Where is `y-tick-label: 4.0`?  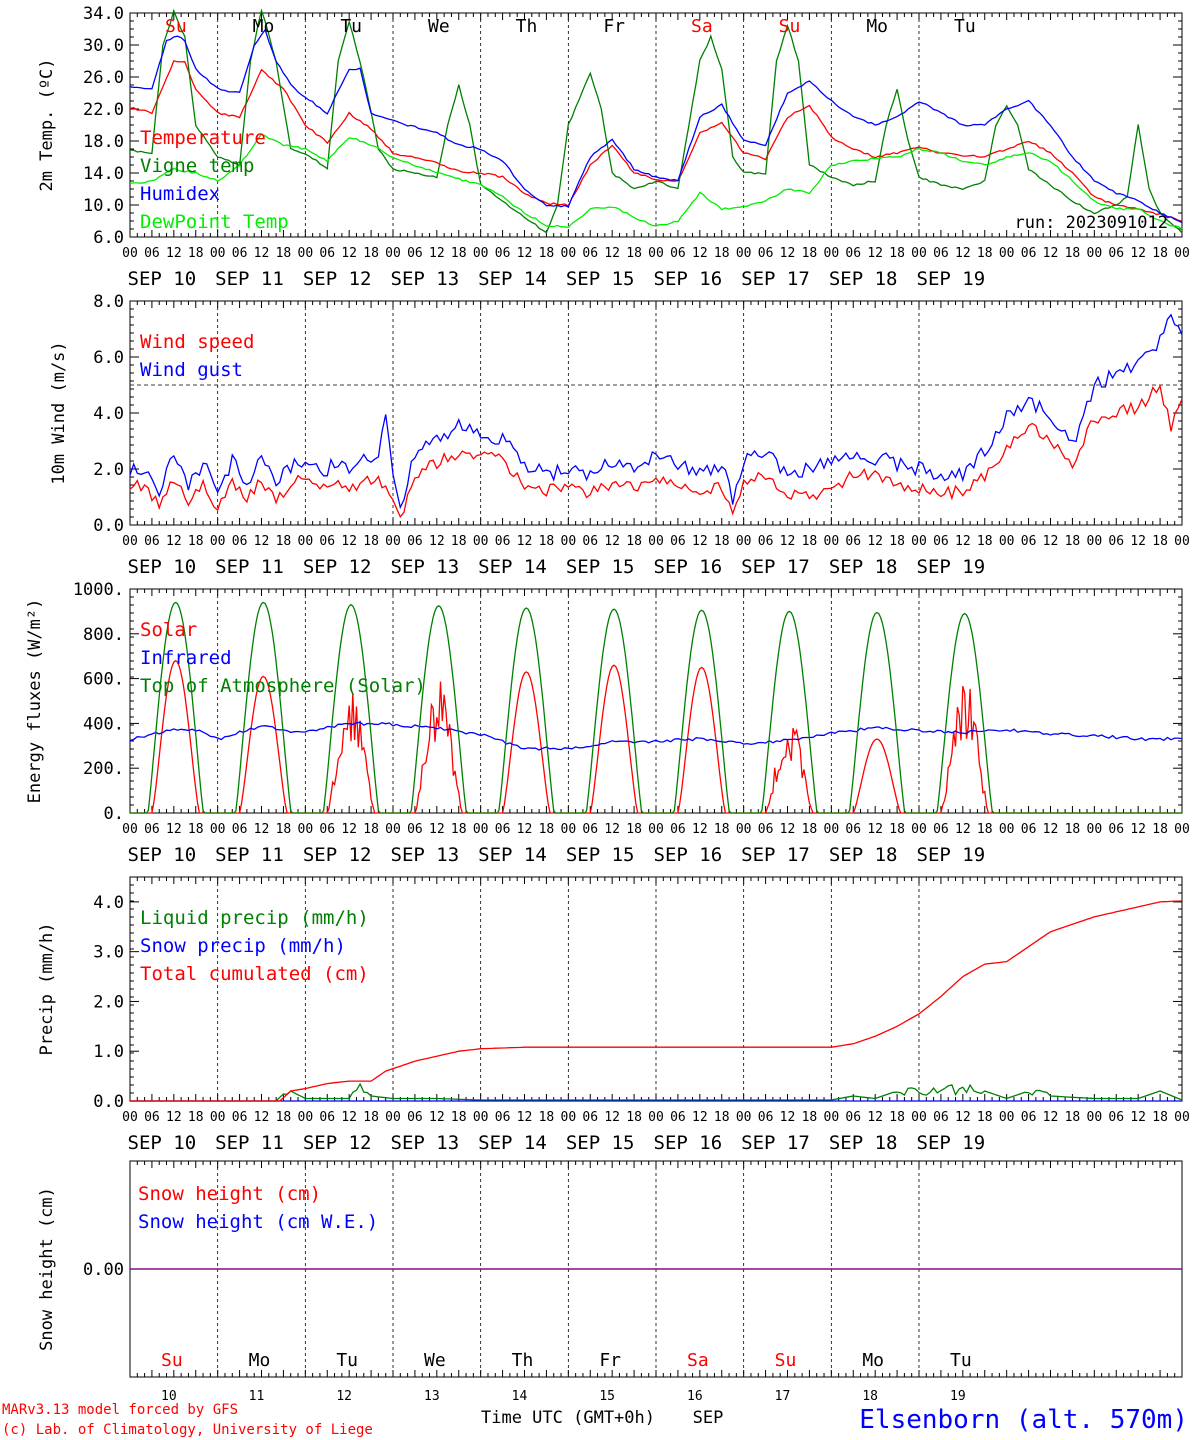
y-tick-label: 4.0 is located at coordinates (108, 903).